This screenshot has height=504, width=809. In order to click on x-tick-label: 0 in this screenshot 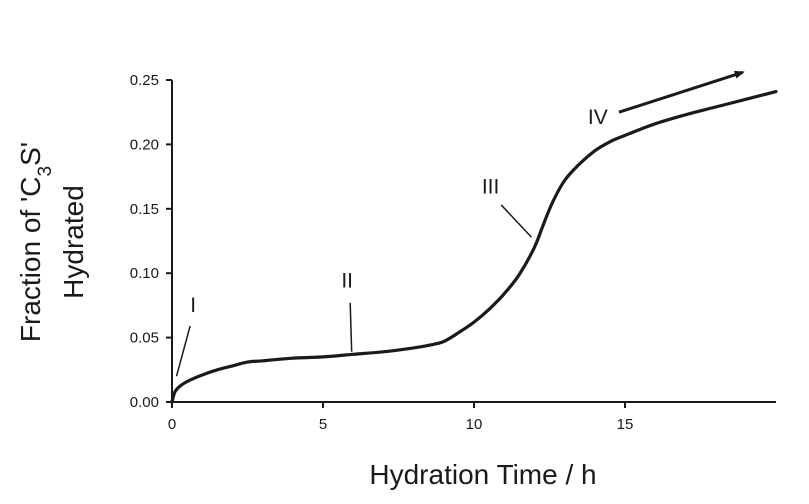, I will do `click(172, 424)`.